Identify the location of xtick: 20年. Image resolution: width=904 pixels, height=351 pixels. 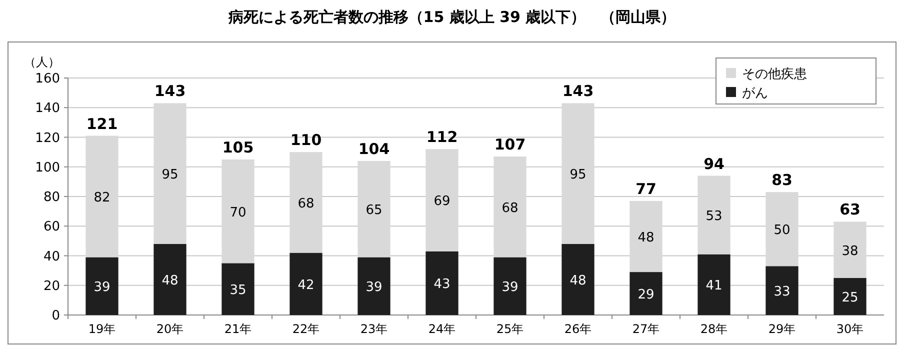
(170, 329).